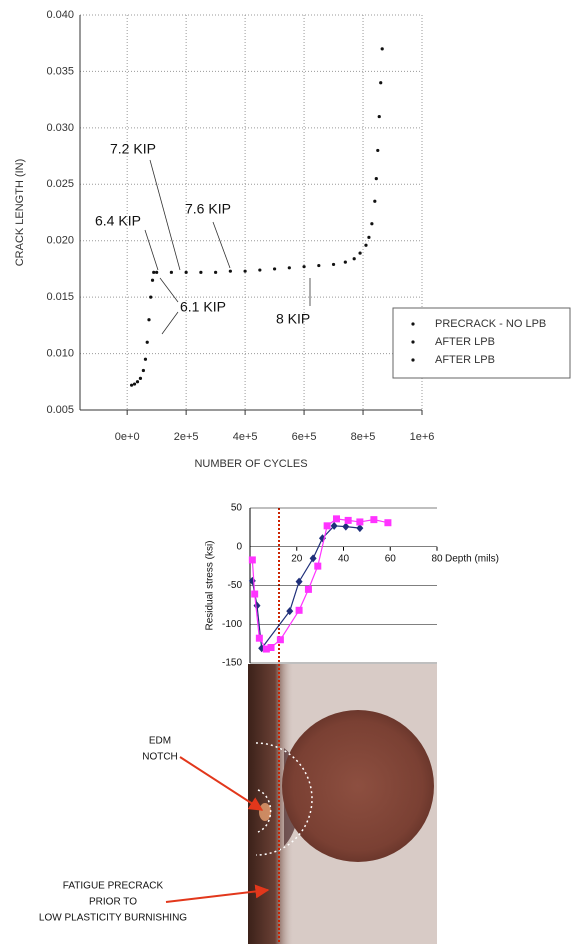  I want to click on annotation: 6.4 KIP, so click(118, 221).